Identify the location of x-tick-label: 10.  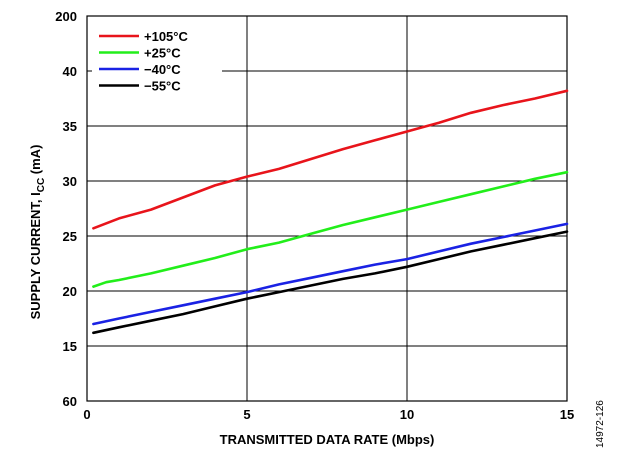
(407, 414).